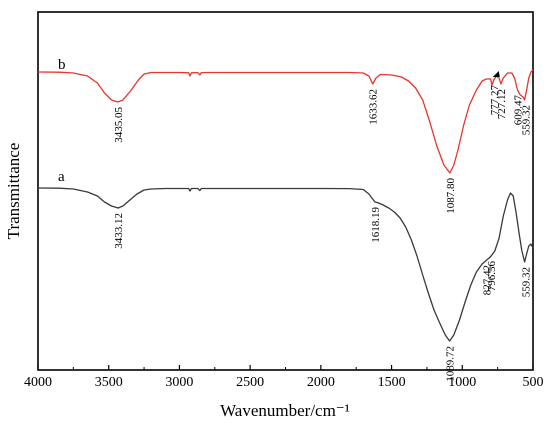  I want to click on x-tick-label-1500: 1500, so click(392, 382).